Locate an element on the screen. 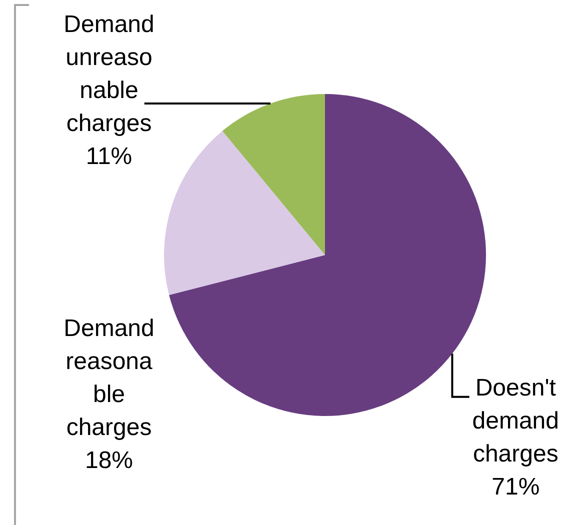 This screenshot has width=579, height=525. data-label: 18% is located at coordinates (109, 460).